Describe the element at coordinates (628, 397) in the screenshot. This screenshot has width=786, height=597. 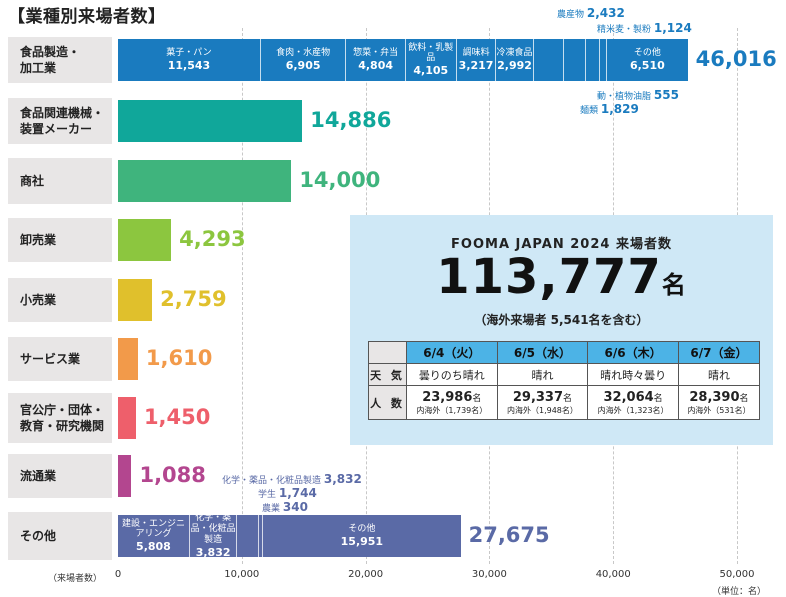
I see `visitors-number: 32,064` at that location.